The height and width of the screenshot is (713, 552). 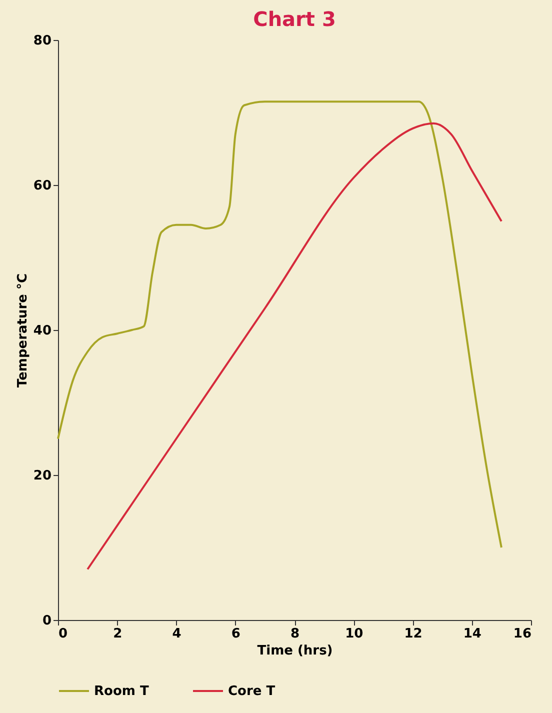 What do you see at coordinates (47, 621) in the screenshot?
I see `y-tick-label: 0` at bounding box center [47, 621].